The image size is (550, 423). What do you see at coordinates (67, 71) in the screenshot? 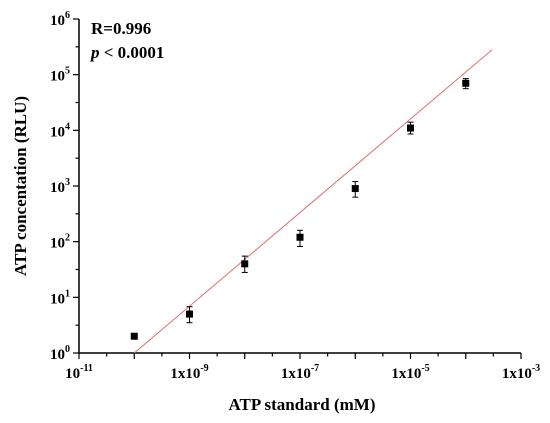
I see `y-tick-label-exponent: 5` at bounding box center [67, 71].